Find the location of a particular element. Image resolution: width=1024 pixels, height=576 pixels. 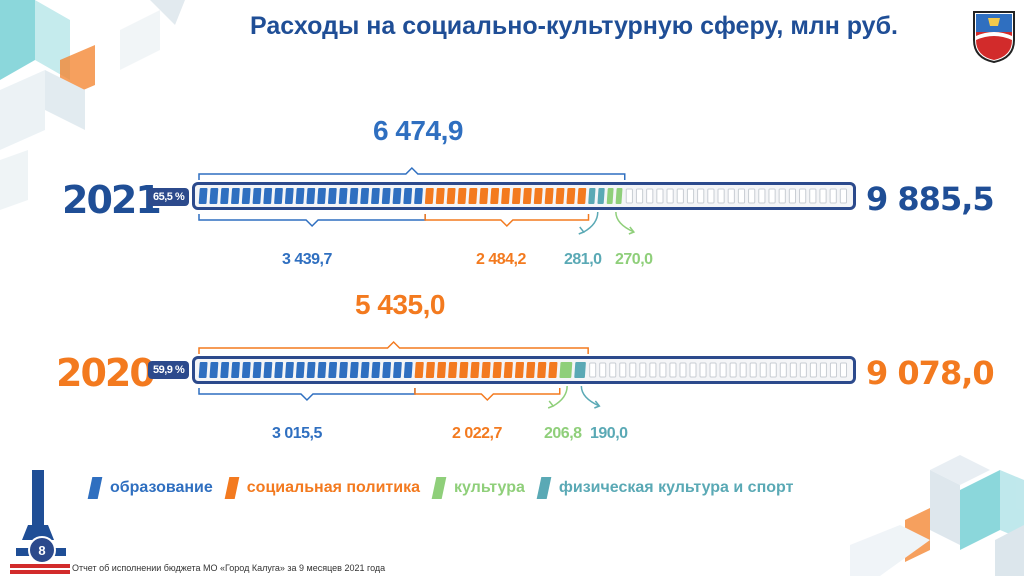

legend-label: социальная политика is located at coordinates (333, 487).